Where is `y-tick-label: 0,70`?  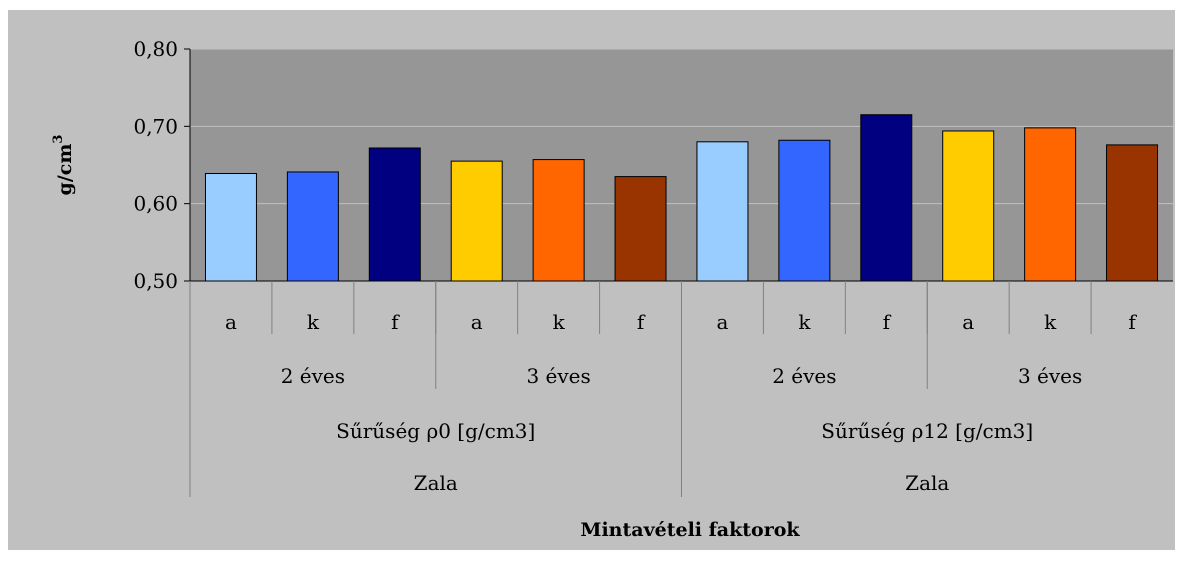 y-tick-label: 0,70 is located at coordinates (155, 126).